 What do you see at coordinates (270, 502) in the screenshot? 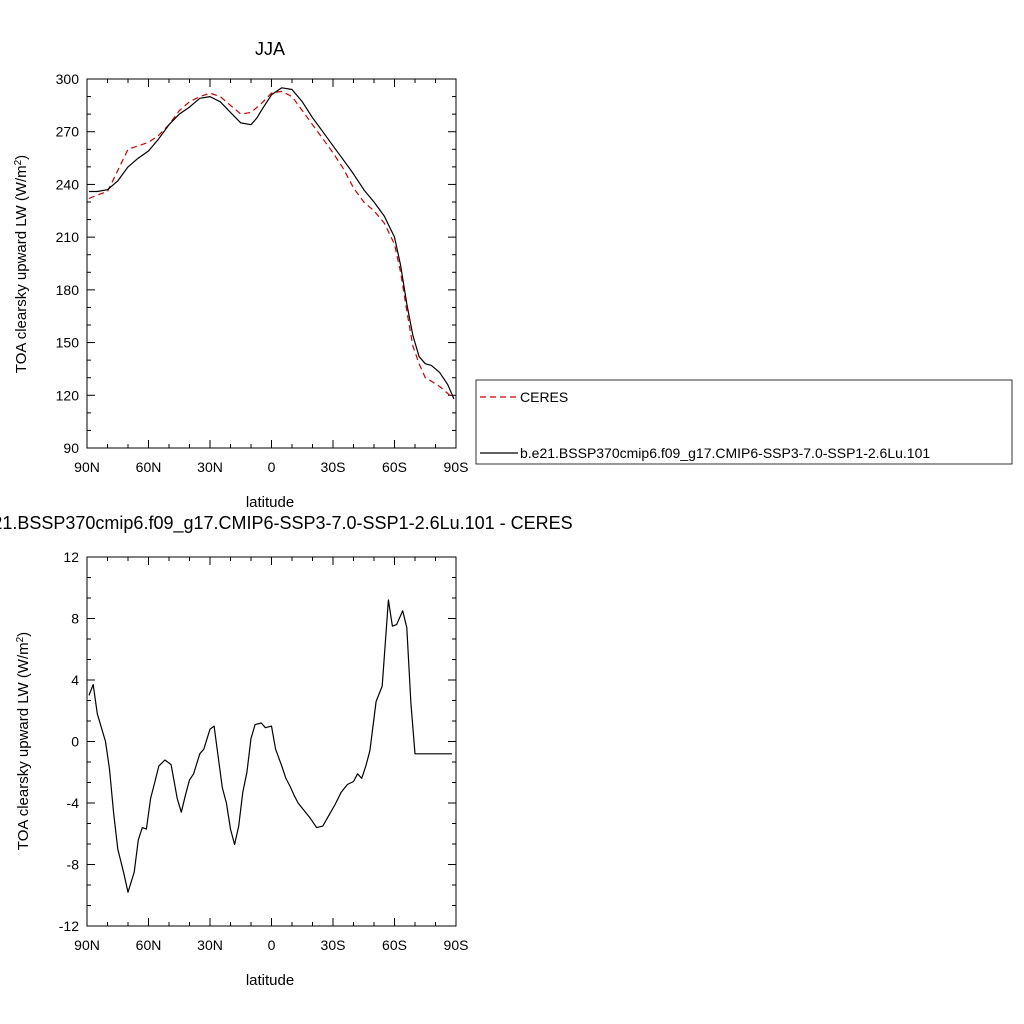
I see `upper-chart-x-axis-label: latitude` at bounding box center [270, 502].